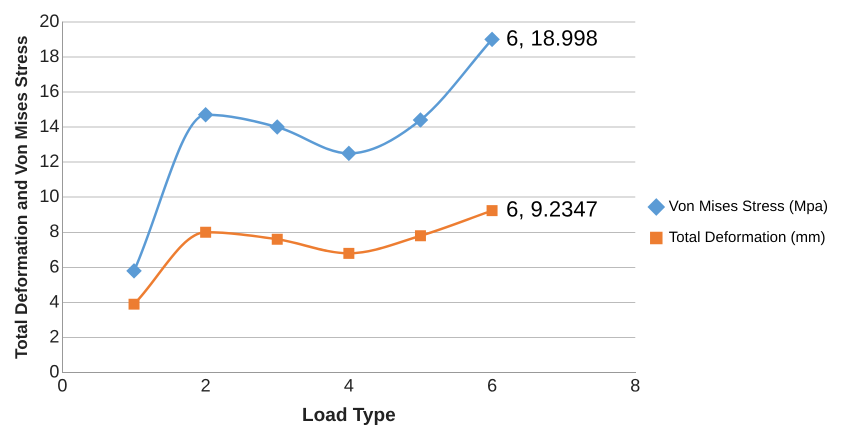 The width and height of the screenshot is (850, 439). Describe the element at coordinates (54, 372) in the screenshot. I see `y-tick-label: 0` at that location.